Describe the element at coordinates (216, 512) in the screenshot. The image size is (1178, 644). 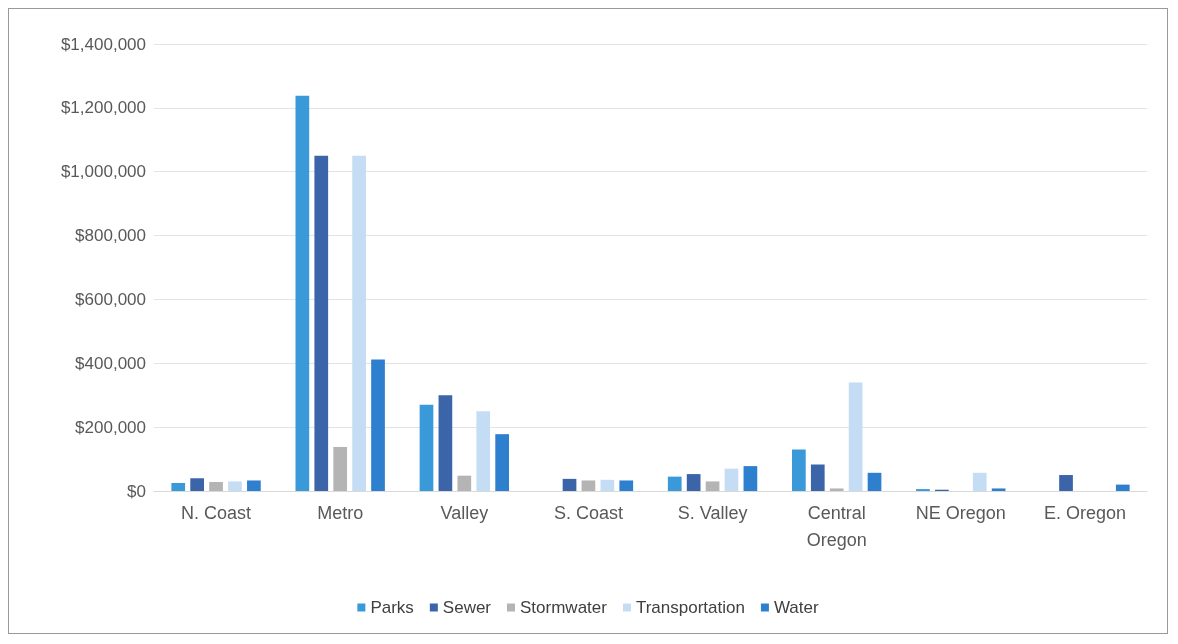
I see `x-tick-label: N. Coast` at that location.